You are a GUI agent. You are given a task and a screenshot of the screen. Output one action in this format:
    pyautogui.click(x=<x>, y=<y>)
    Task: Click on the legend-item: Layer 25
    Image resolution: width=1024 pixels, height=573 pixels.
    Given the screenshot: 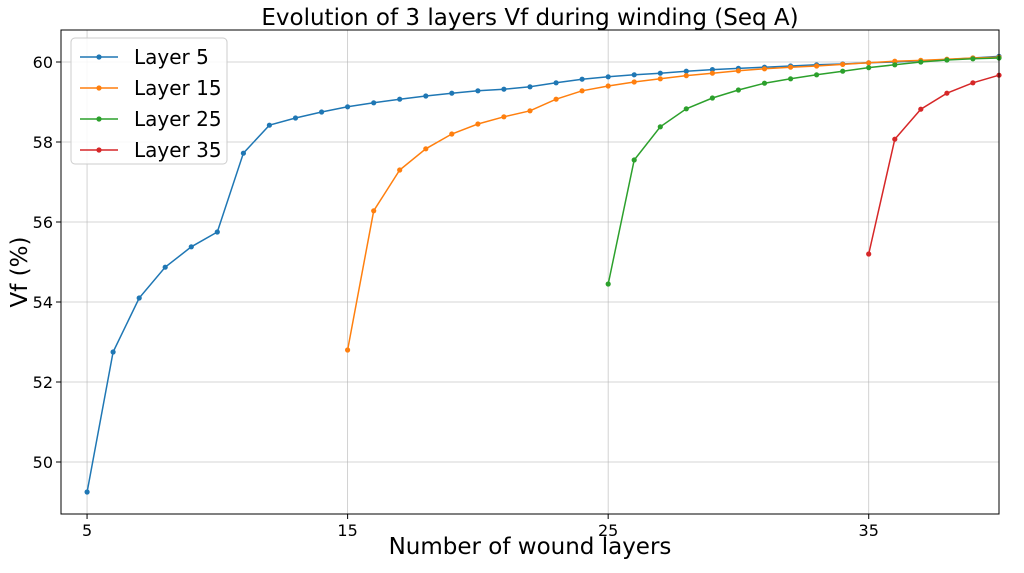 What is the action you would take?
    pyautogui.click(x=151, y=119)
    